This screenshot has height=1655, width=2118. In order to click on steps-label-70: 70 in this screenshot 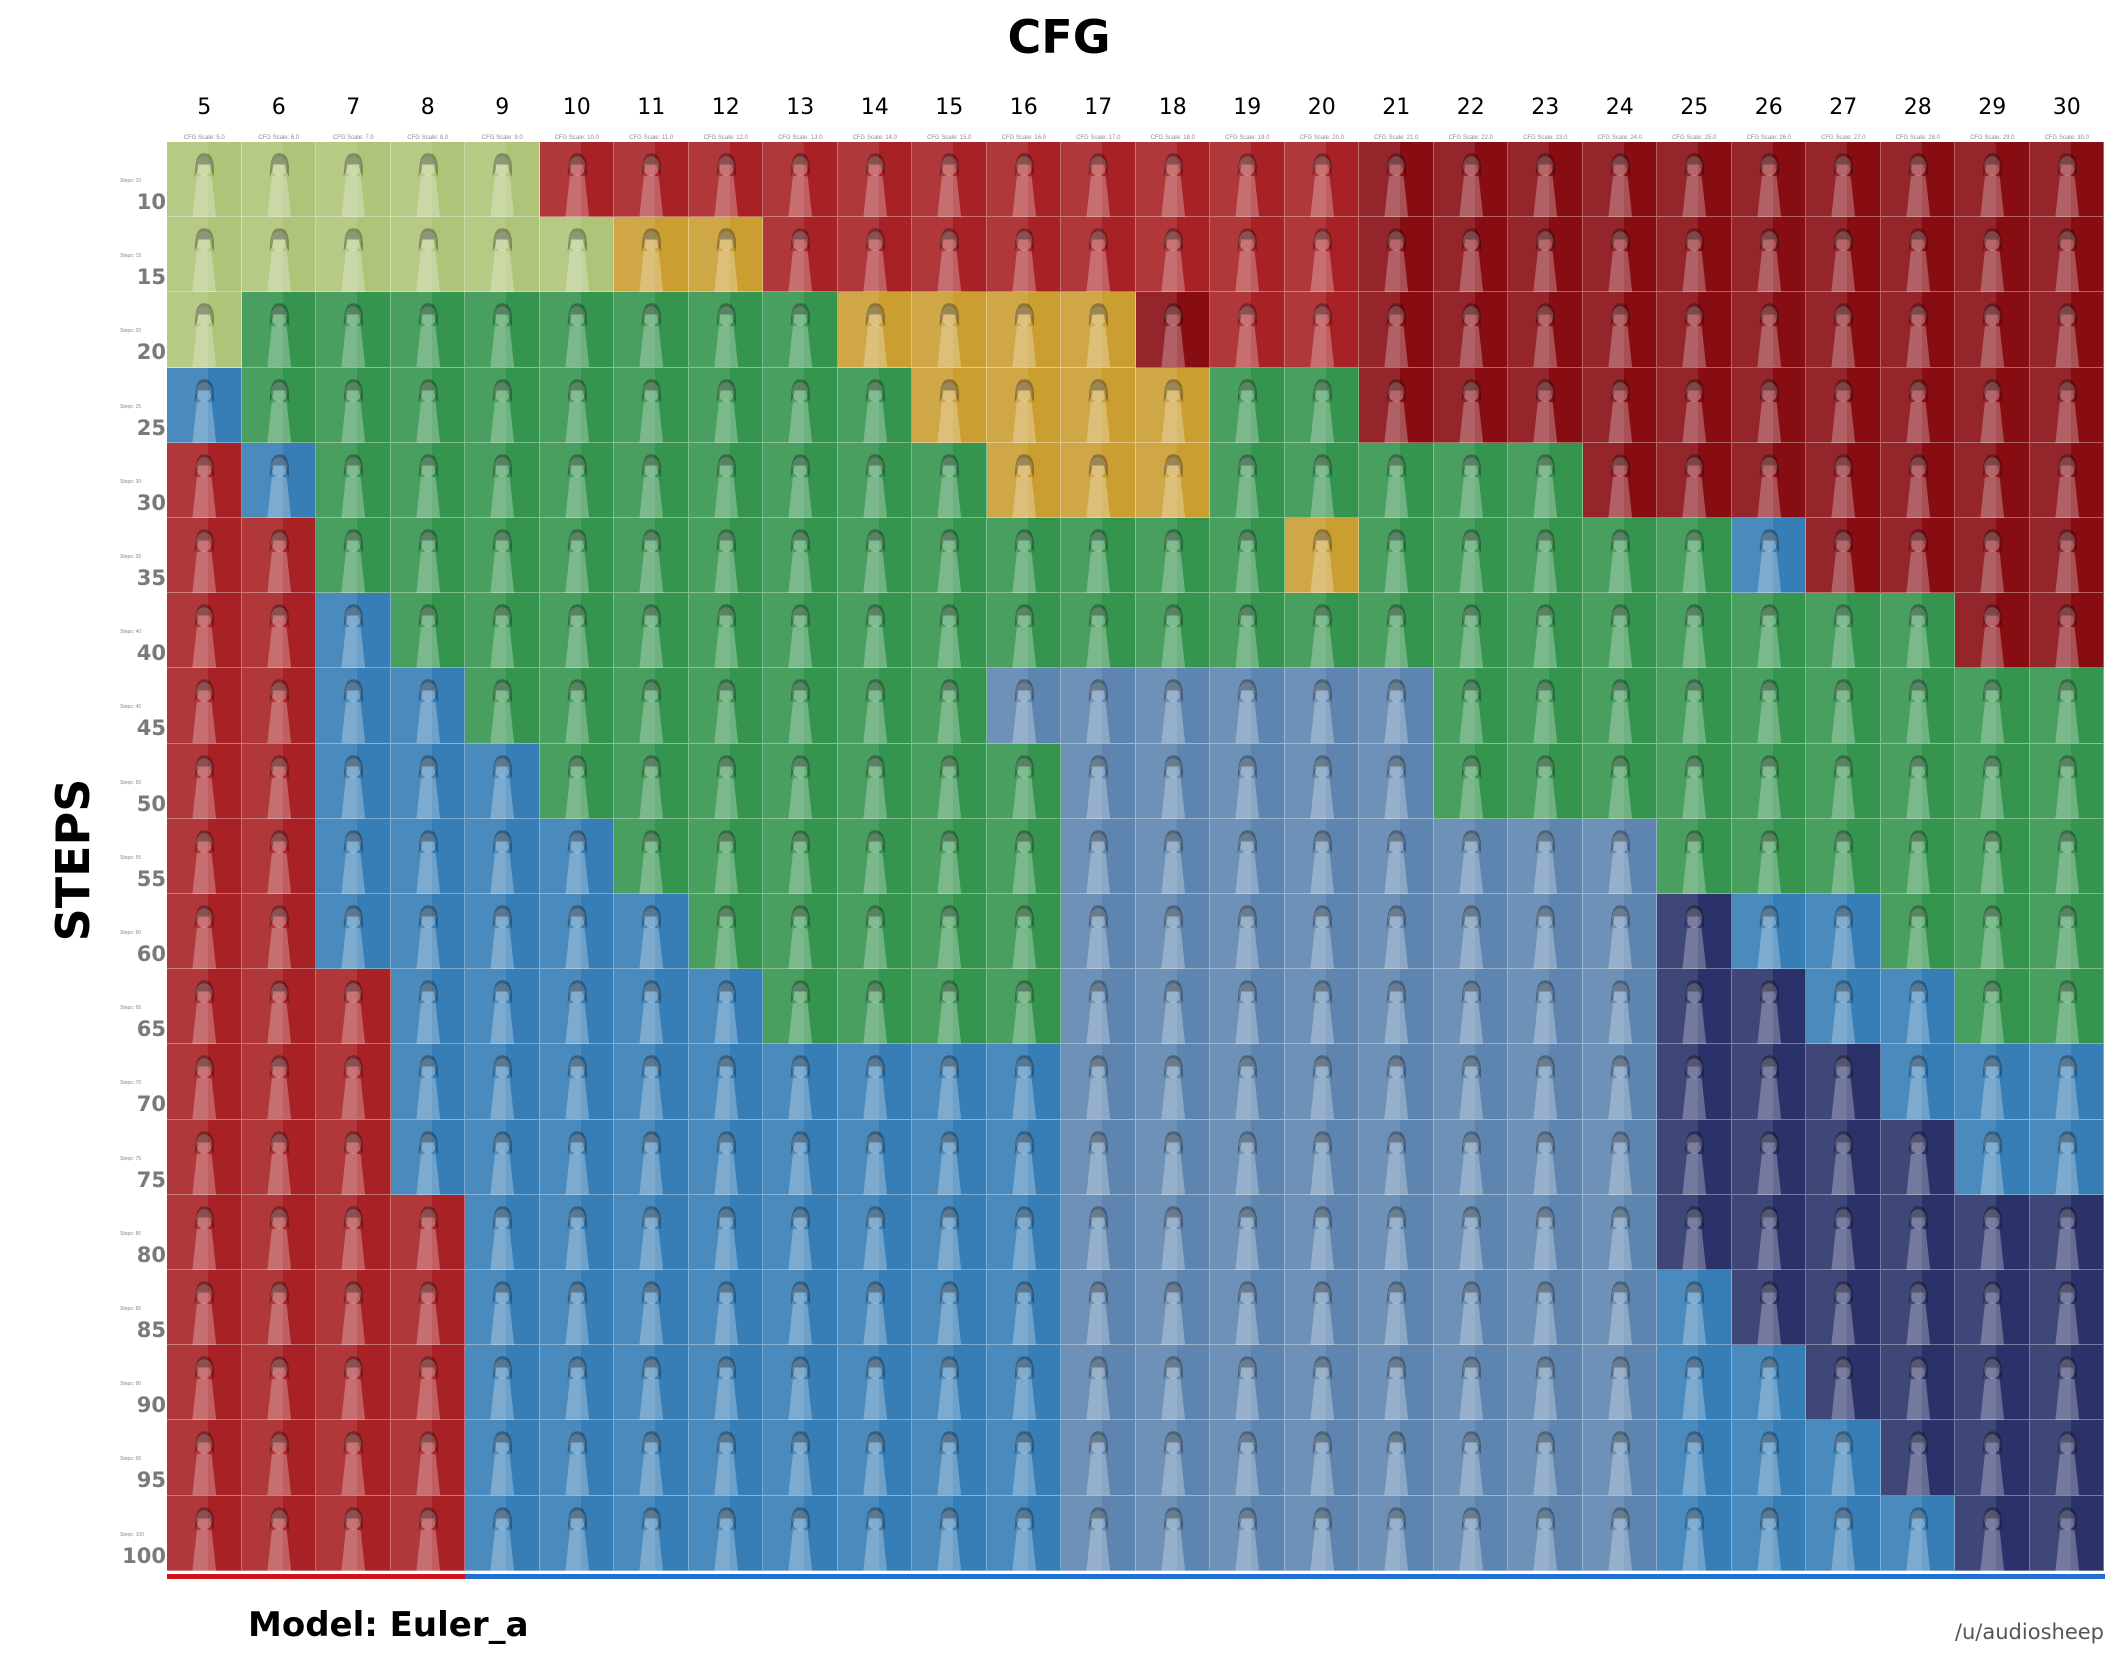, I will do `click(151, 1104)`.